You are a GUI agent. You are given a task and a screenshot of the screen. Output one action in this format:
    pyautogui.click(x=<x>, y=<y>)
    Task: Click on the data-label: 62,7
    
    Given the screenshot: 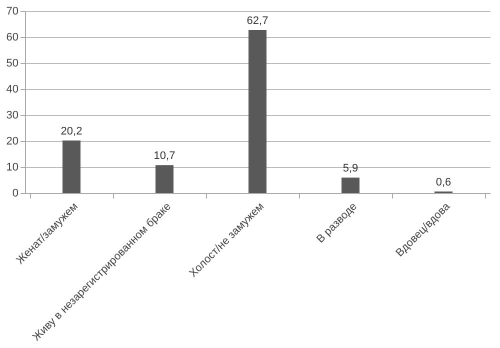 What is the action you would take?
    pyautogui.click(x=257, y=20)
    